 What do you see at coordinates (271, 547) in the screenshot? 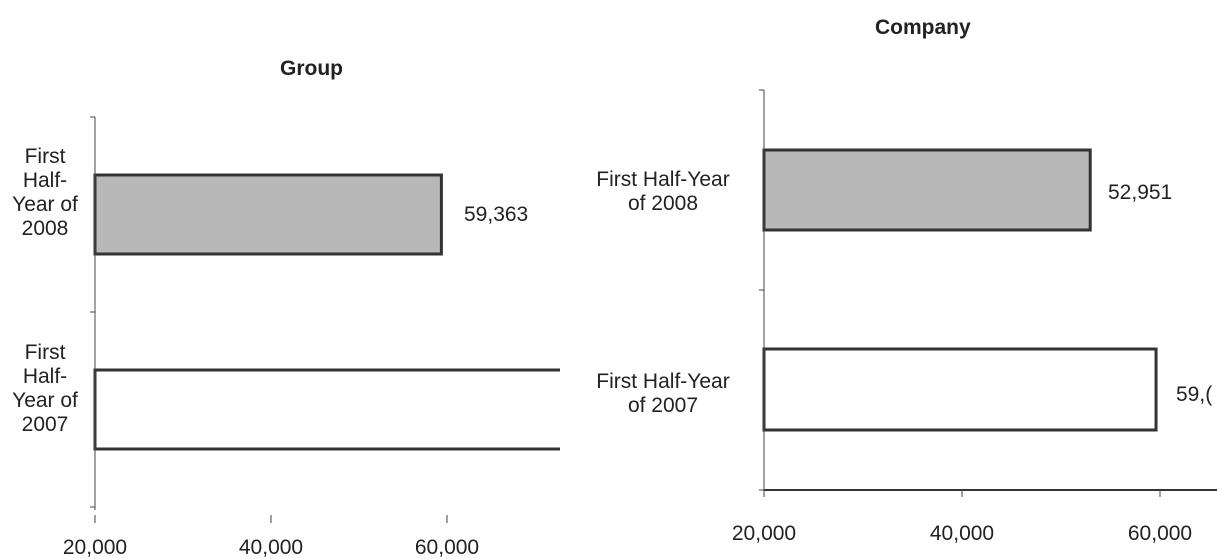
I see `group-x-tick-40000: 40,000` at bounding box center [271, 547].